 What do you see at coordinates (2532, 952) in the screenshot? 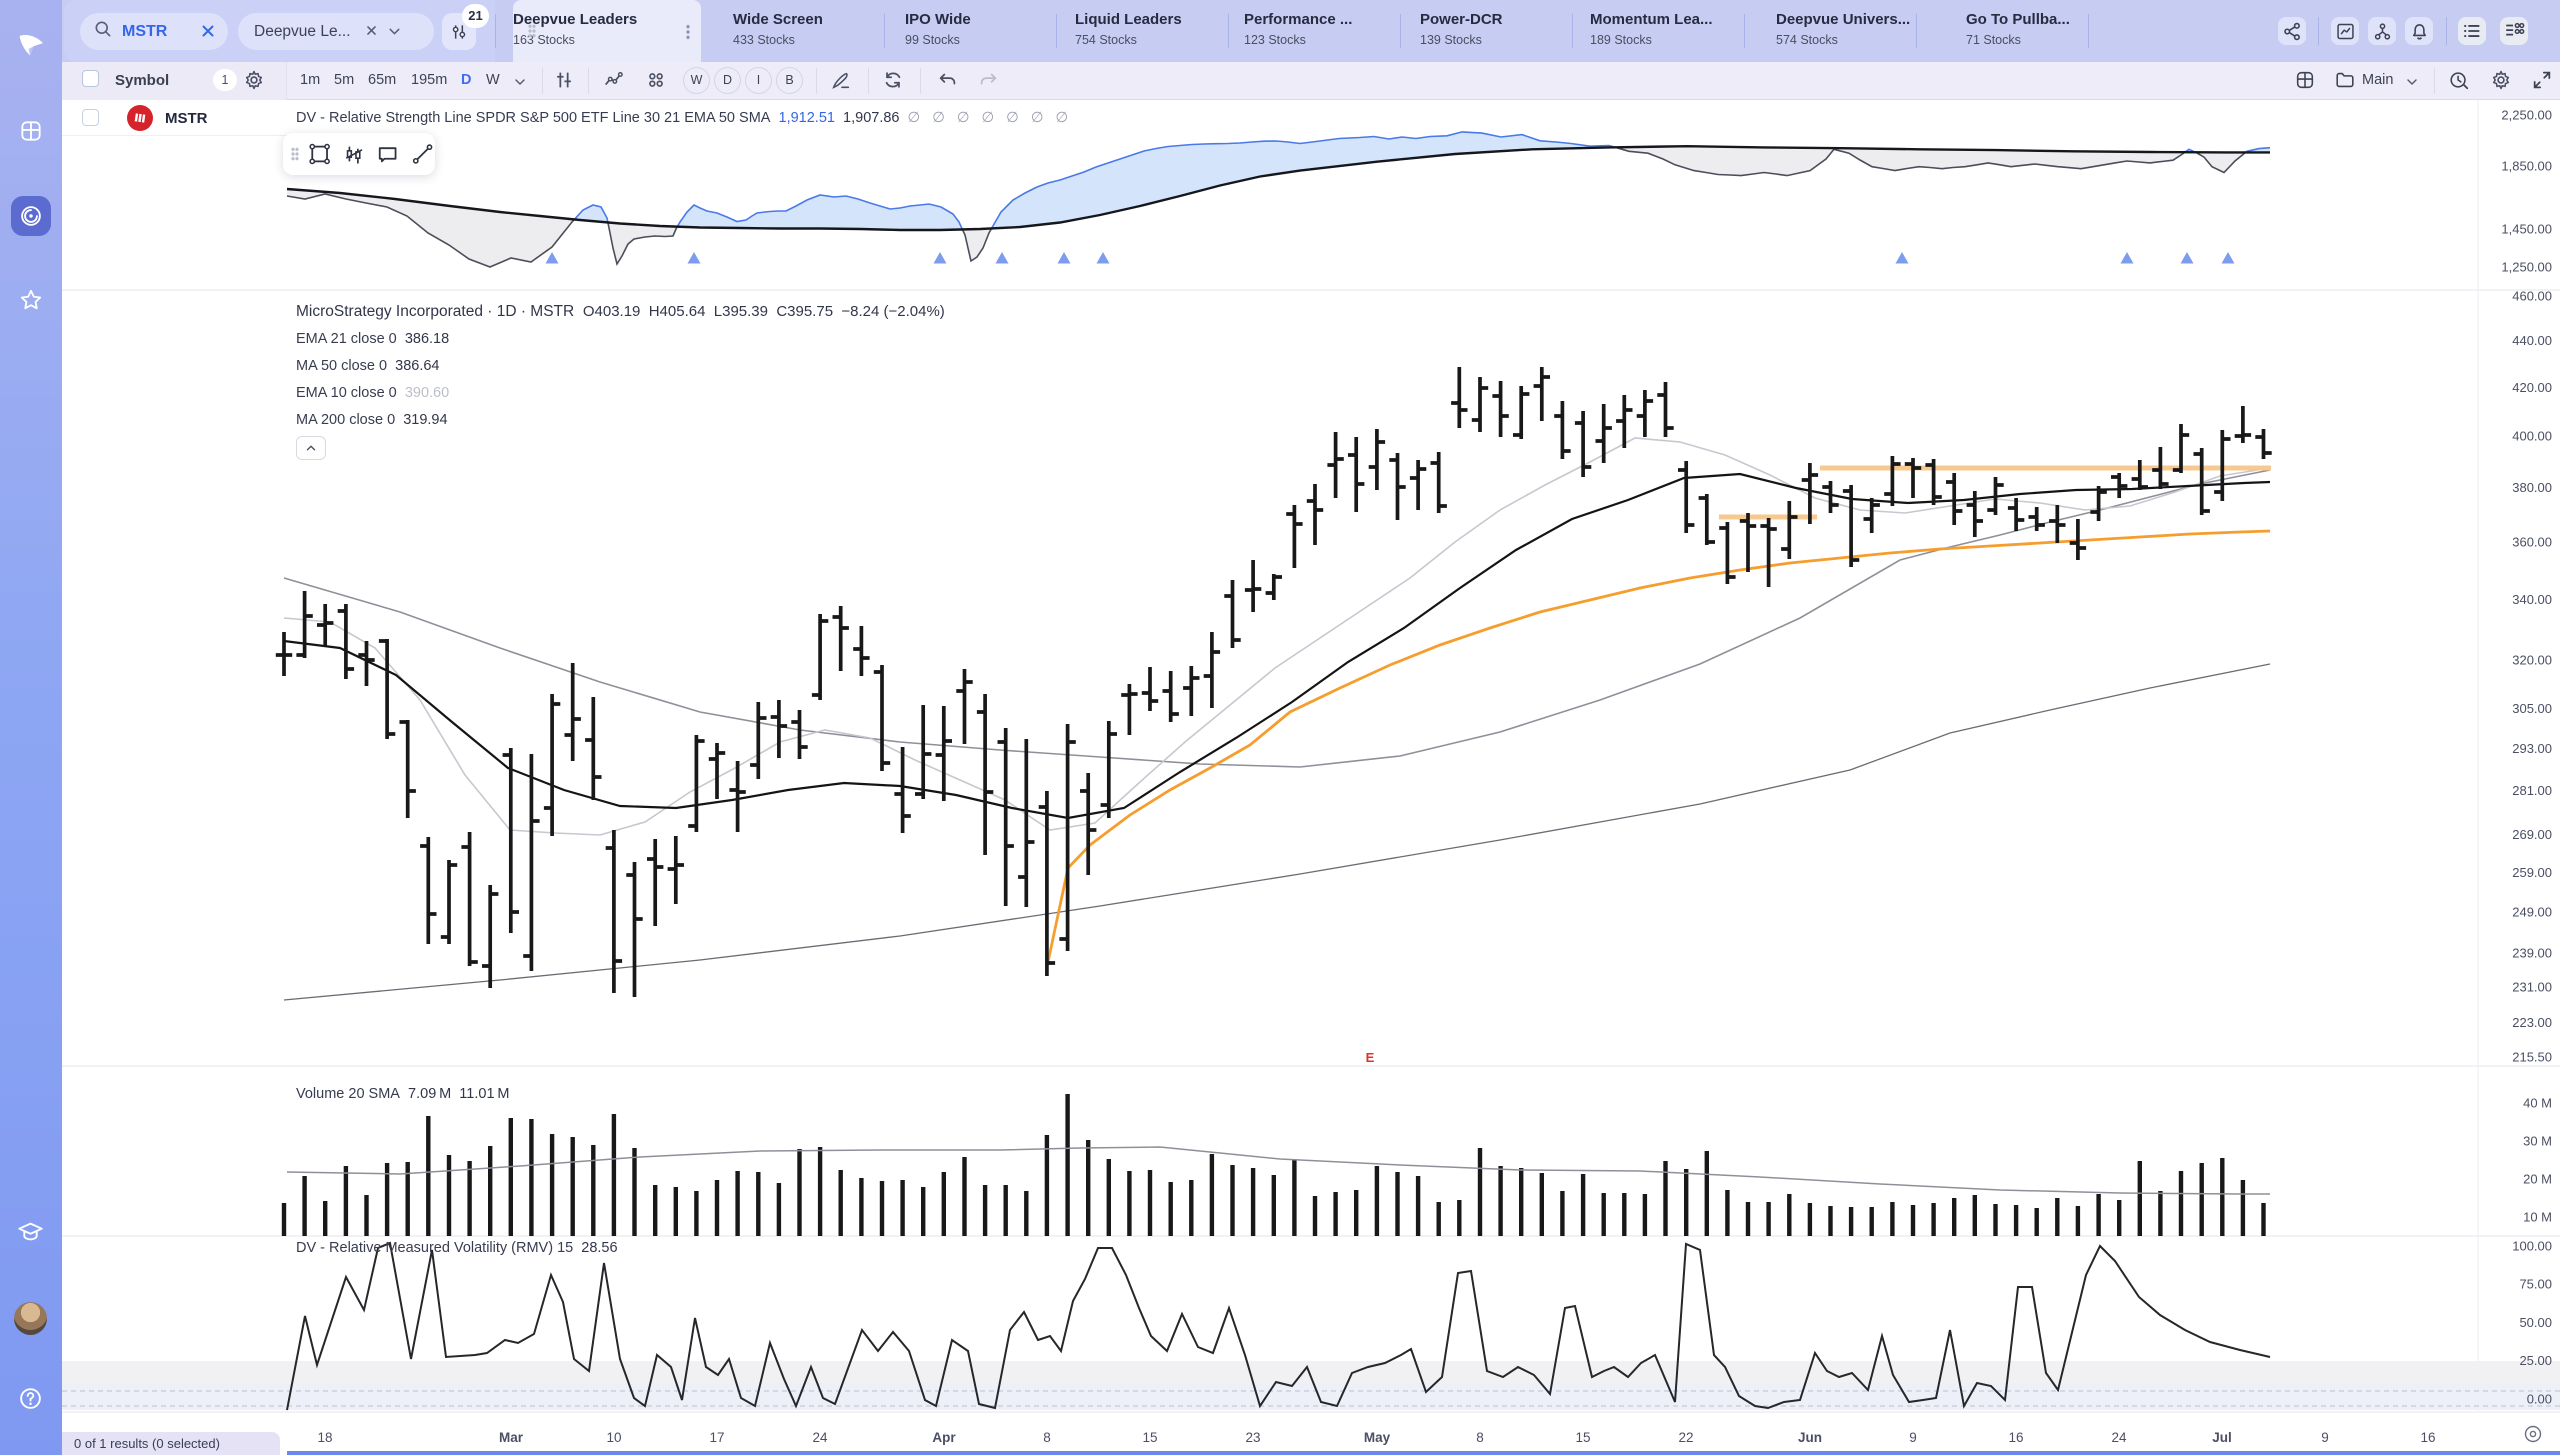
I see `svg-text: 239.00` at bounding box center [2532, 952].